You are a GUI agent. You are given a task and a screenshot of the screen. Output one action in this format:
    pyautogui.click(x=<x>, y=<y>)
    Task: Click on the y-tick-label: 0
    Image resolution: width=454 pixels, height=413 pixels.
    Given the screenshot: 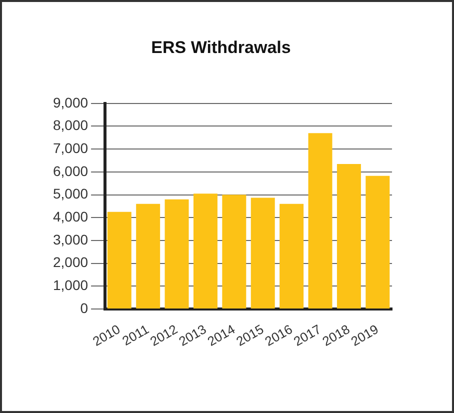 What is the action you would take?
    pyautogui.click(x=84, y=308)
    